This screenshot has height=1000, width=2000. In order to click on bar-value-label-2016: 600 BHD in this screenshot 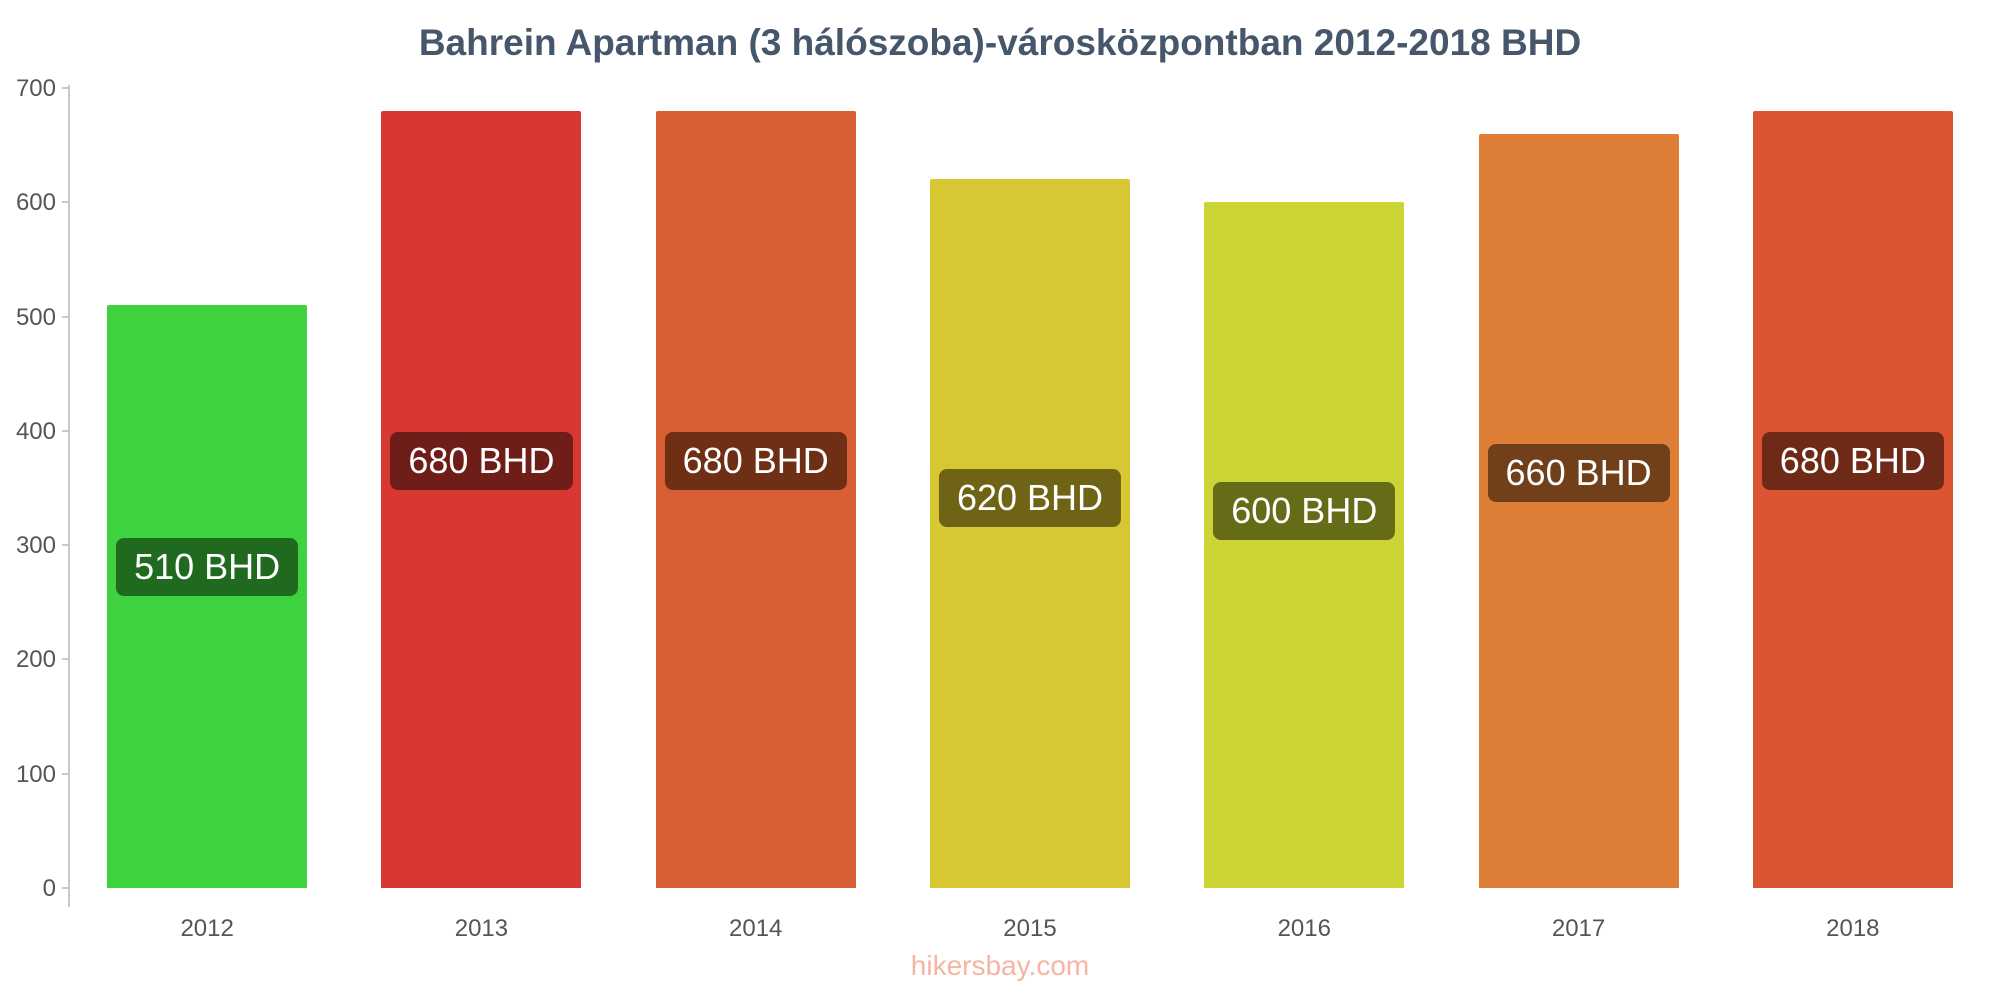, I will do `click(1304, 510)`.